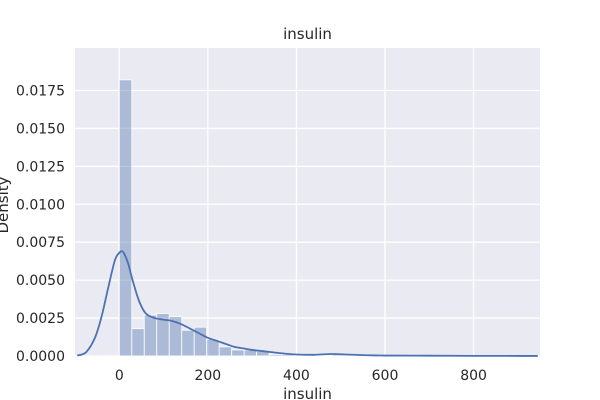 This screenshot has width=600, height=400. I want to click on x-tick-label: 0, so click(119, 376).